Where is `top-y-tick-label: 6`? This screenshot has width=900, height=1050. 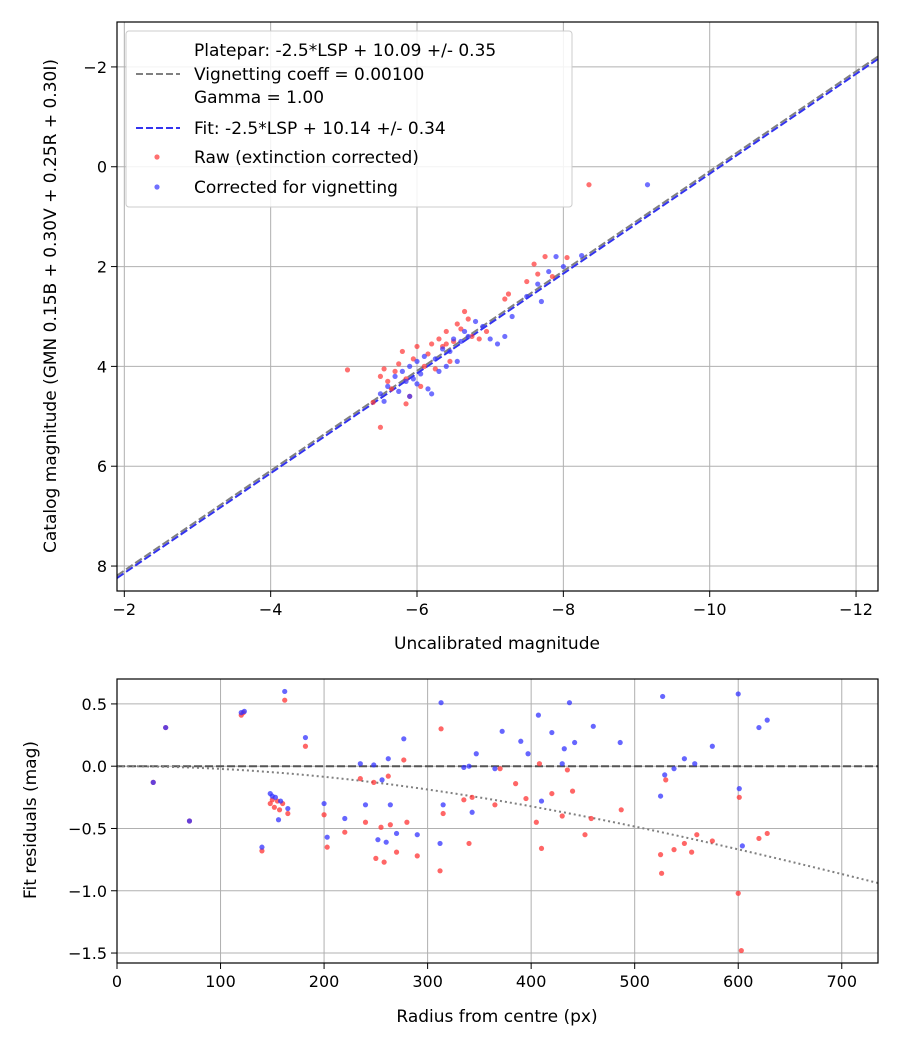 top-y-tick-label: 6 is located at coordinates (102, 466).